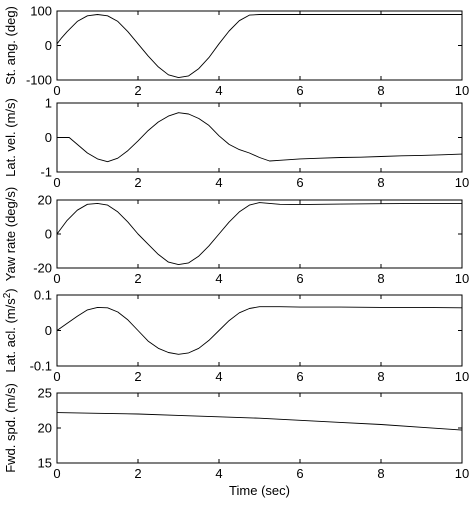  Describe the element at coordinates (46, 172) in the screenshot. I see `y-tick-label: -1` at that location.